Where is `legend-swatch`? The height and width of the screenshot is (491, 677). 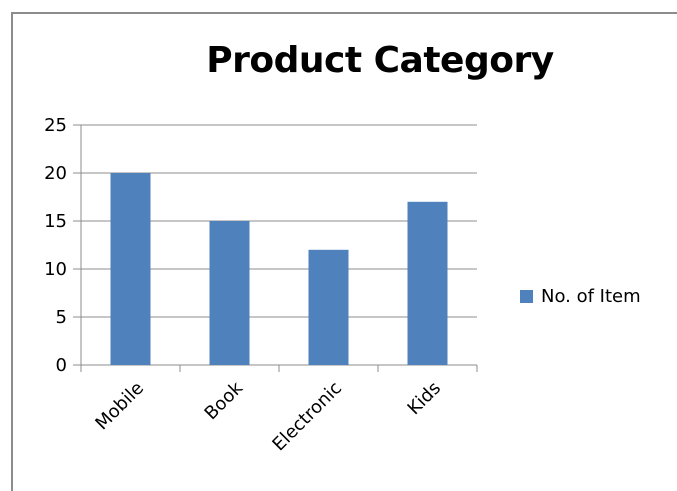 legend-swatch is located at coordinates (526, 296).